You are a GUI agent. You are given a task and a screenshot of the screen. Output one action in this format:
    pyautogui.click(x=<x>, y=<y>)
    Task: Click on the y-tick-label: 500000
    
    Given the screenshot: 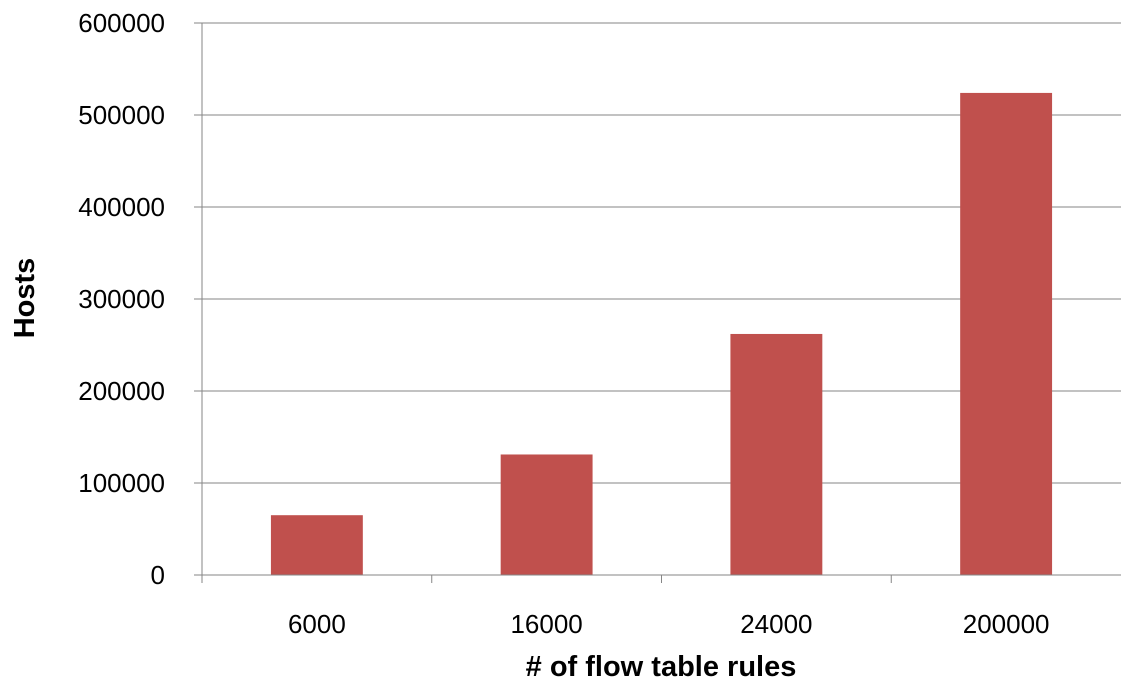 What is the action you would take?
    pyautogui.click(x=121, y=115)
    